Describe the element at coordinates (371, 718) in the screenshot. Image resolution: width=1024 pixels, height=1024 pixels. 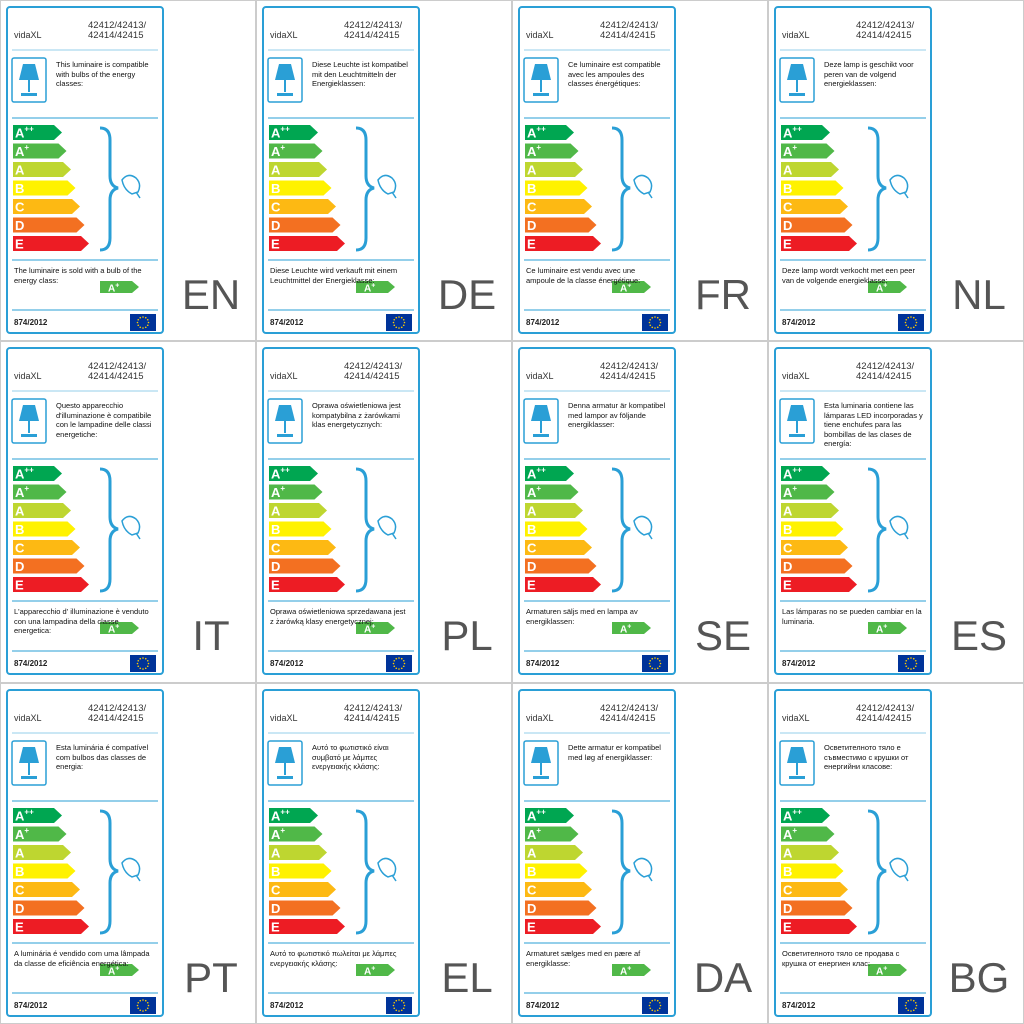
I see `model-number: 42414/42415` at that location.